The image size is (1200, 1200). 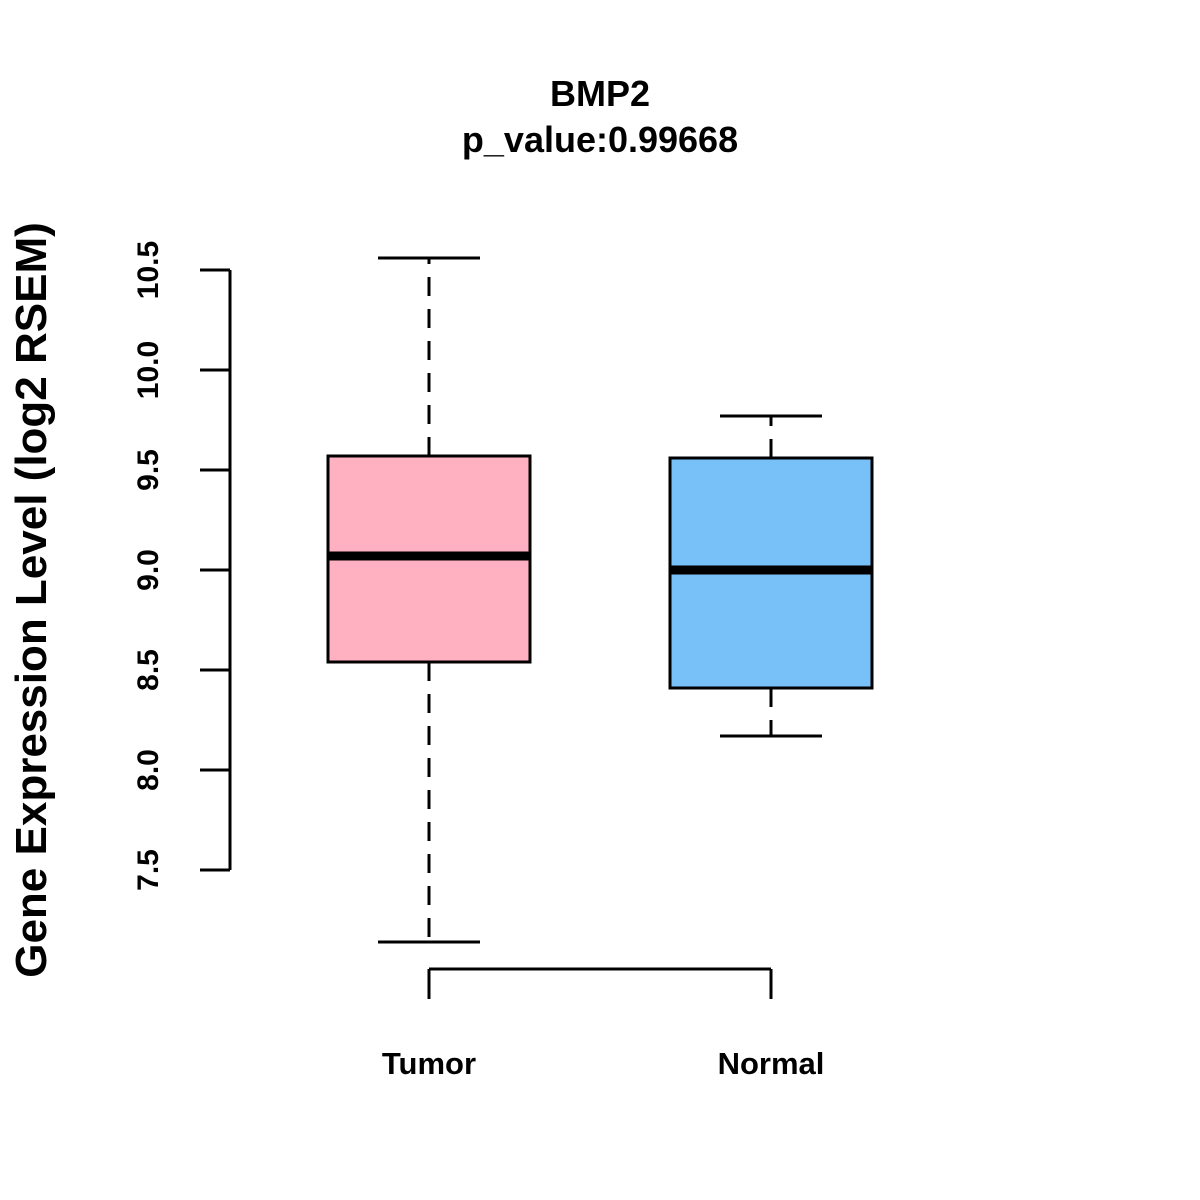 I want to click on y-axis: 7.5 8.0 8.5 9.0 9.5 10.0 10.5, so click(x=182, y=566).